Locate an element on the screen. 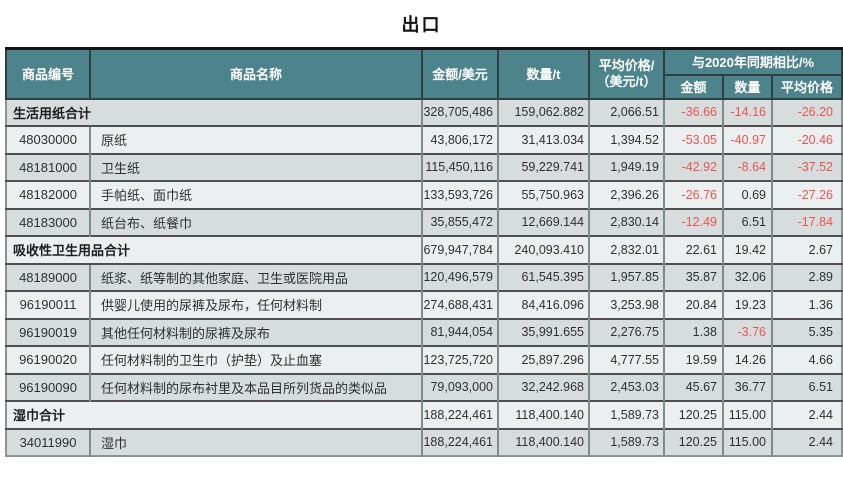  cell-product-name: 原纸 is located at coordinates (255, 139).